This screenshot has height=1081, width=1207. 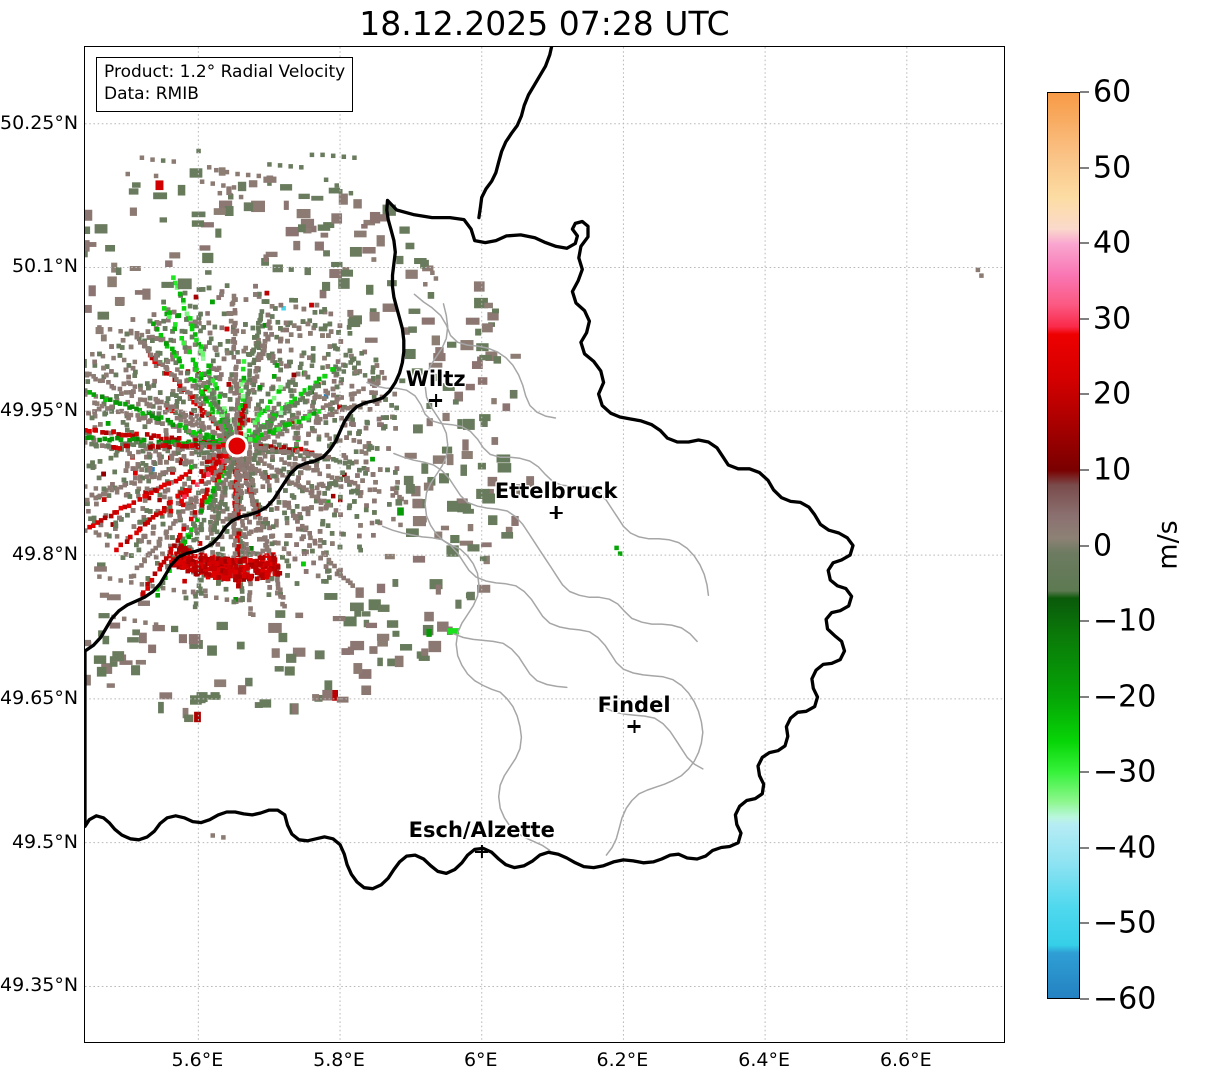 I want to click on latitude-tick-label: 50.1°N, so click(x=44, y=266).